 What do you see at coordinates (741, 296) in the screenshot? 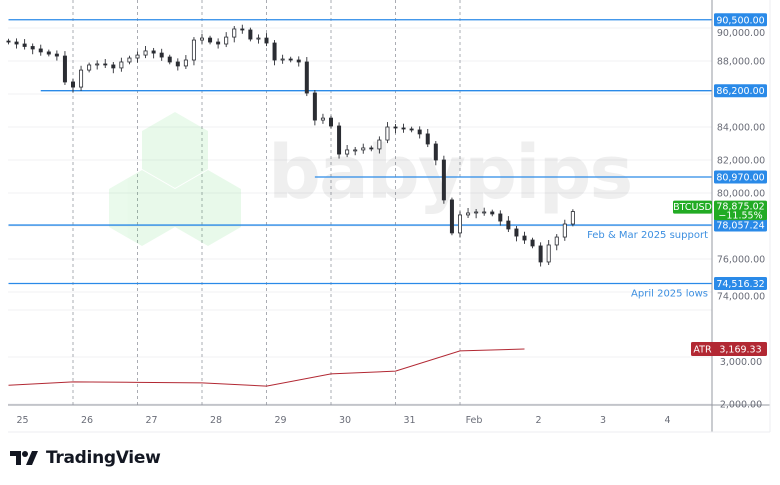
I see `price-tick-label: 74,000.00` at bounding box center [741, 296].